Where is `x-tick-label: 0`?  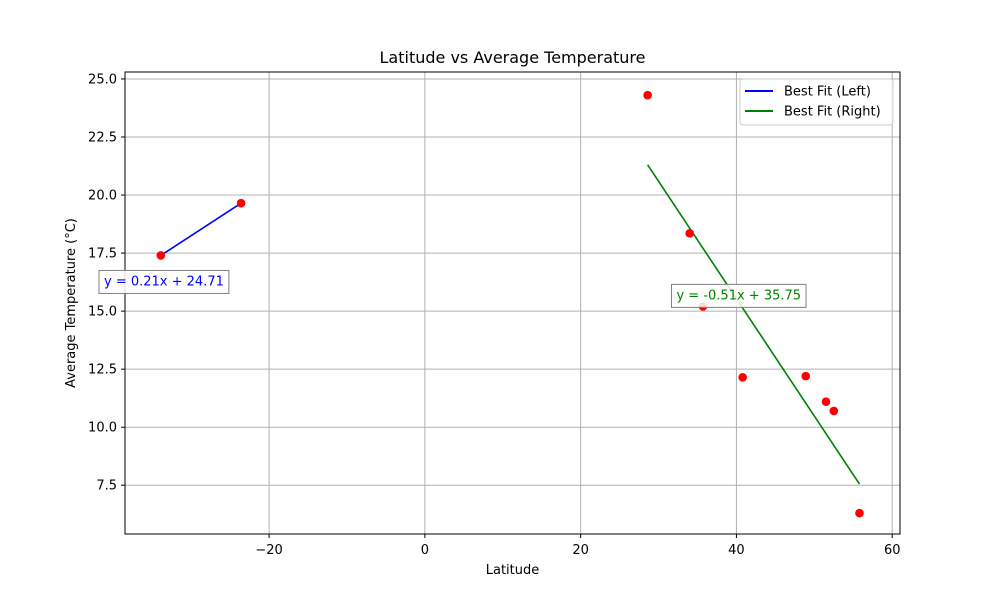
x-tick-label: 0 is located at coordinates (425, 550).